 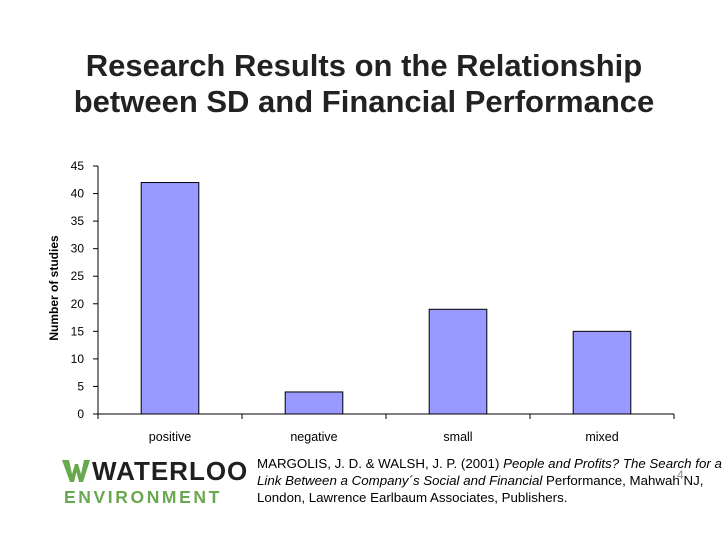 I want to click on y-tick-label: 35, so click(x=78, y=221).